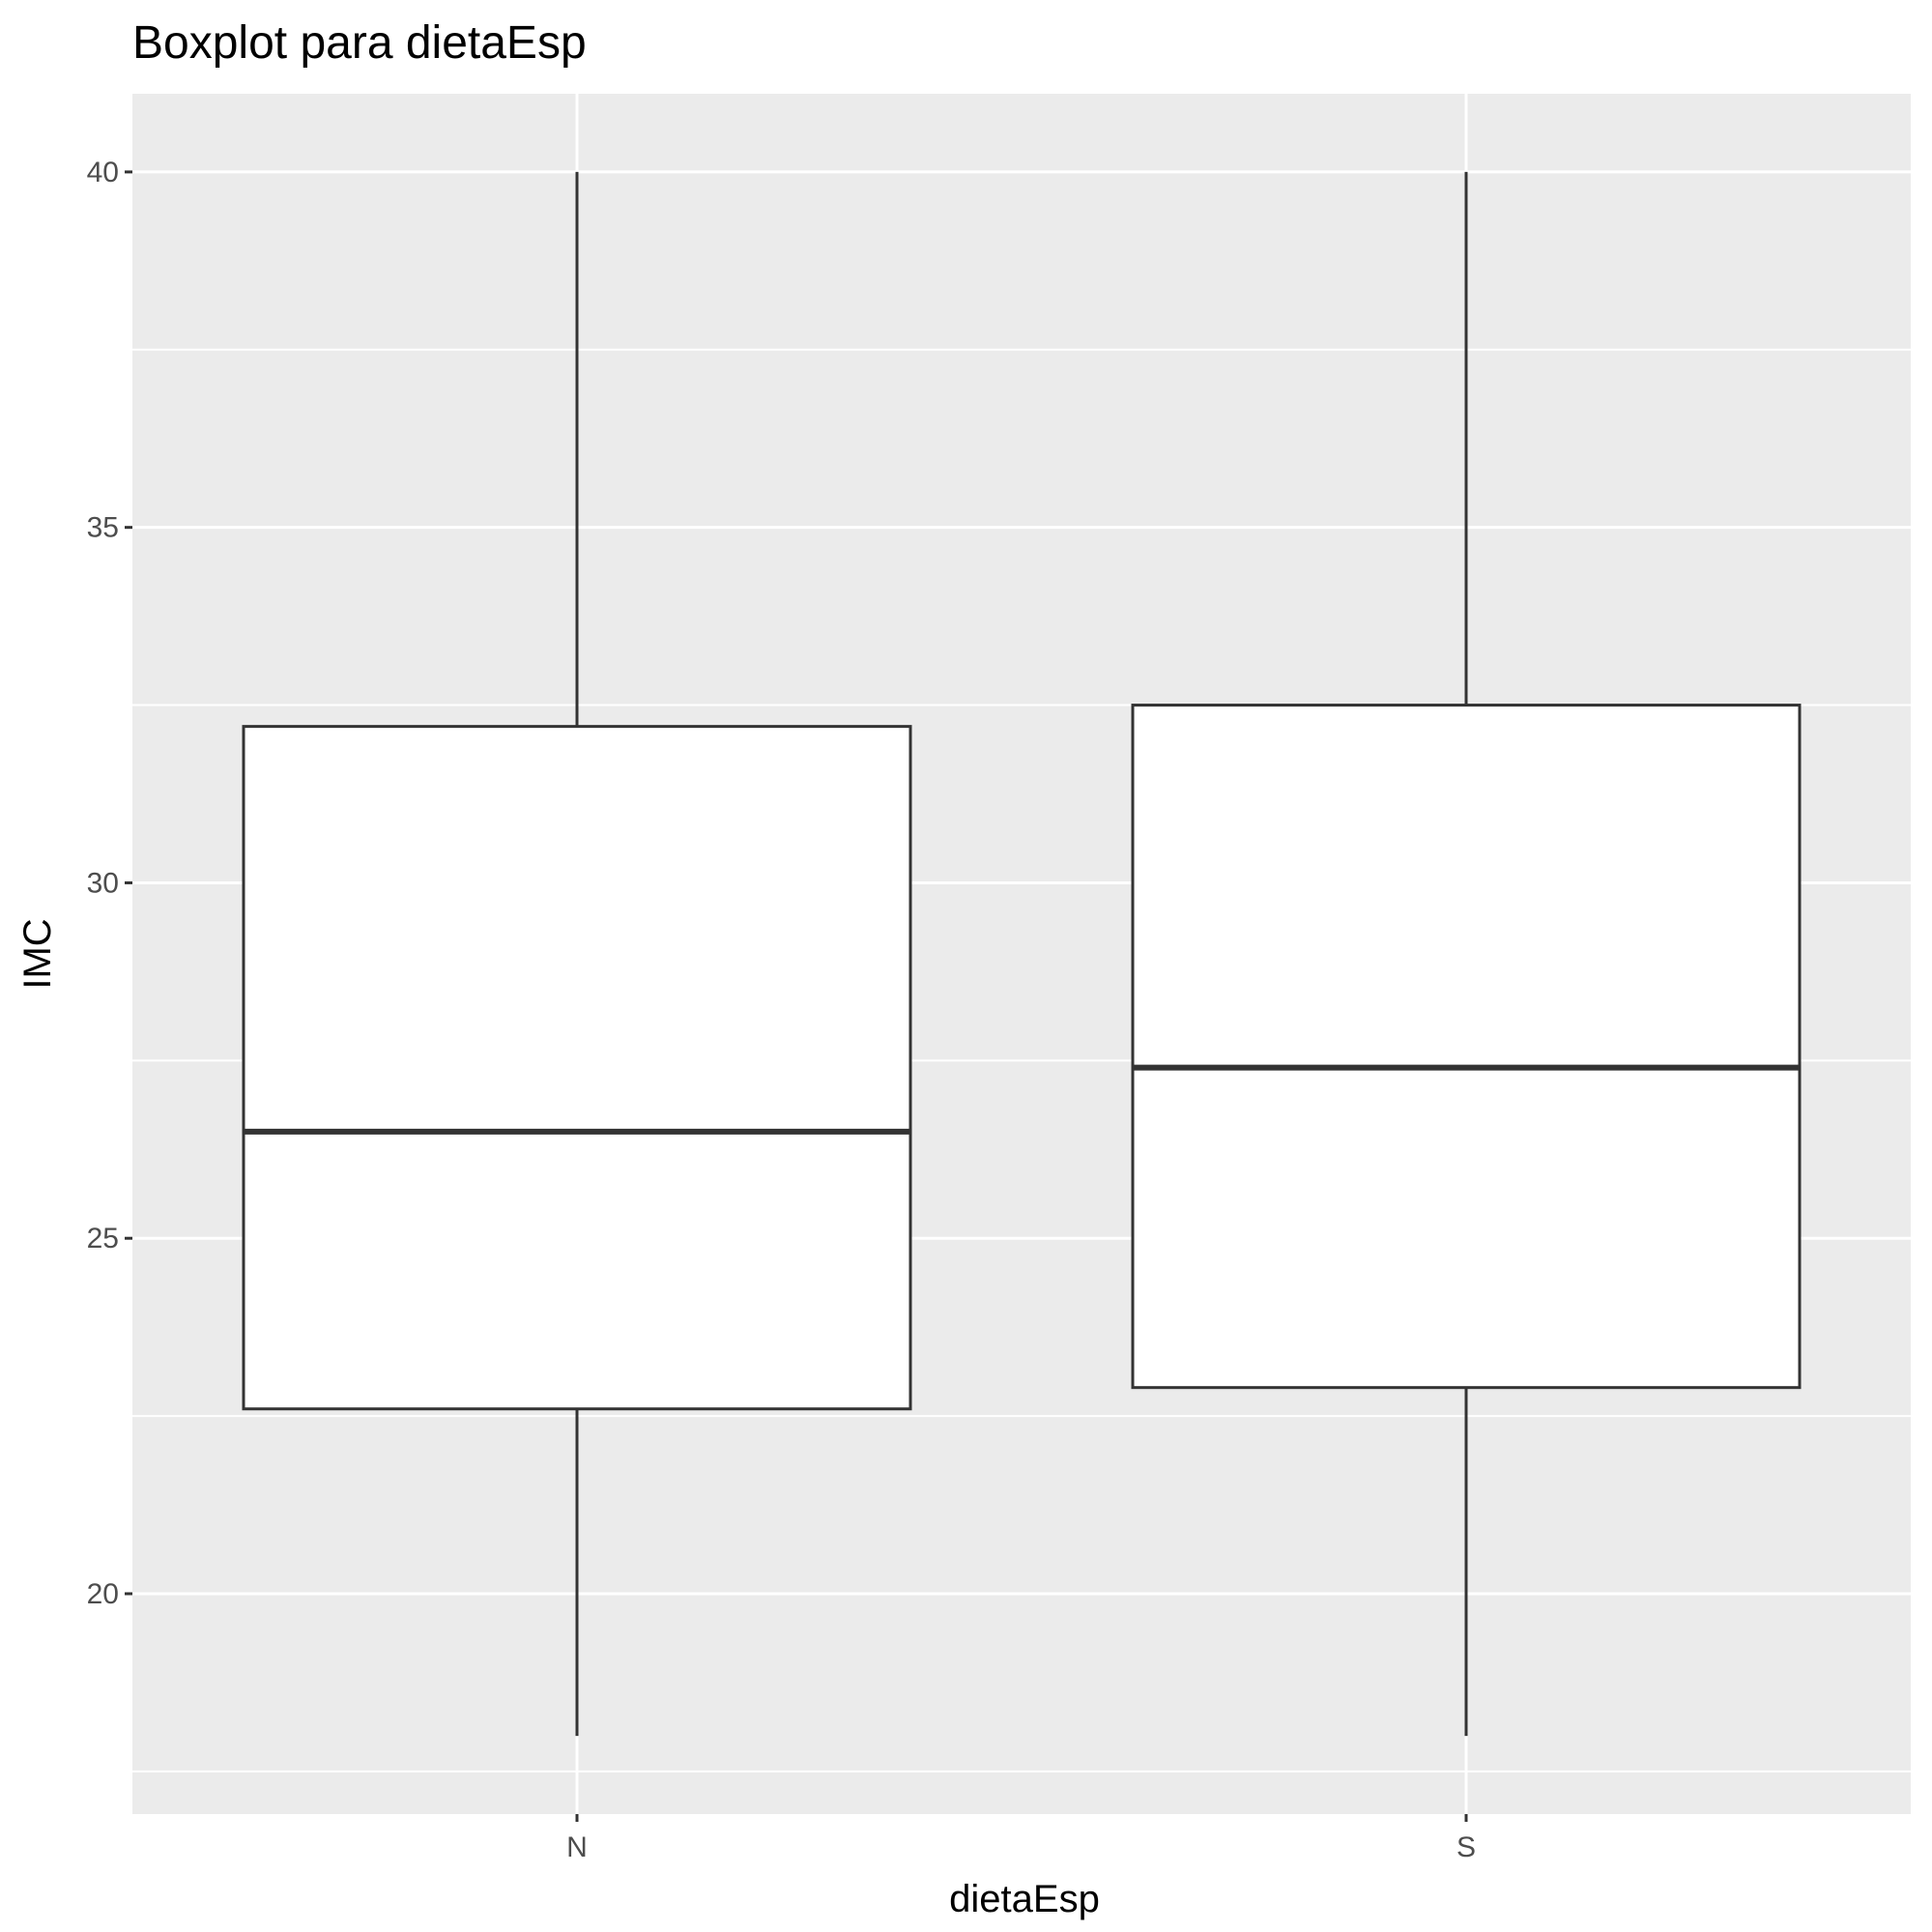 This screenshot has width=1932, height=1932. Describe the element at coordinates (1024, 1899) in the screenshot. I see `x-axis-title: dietaEsp` at that location.